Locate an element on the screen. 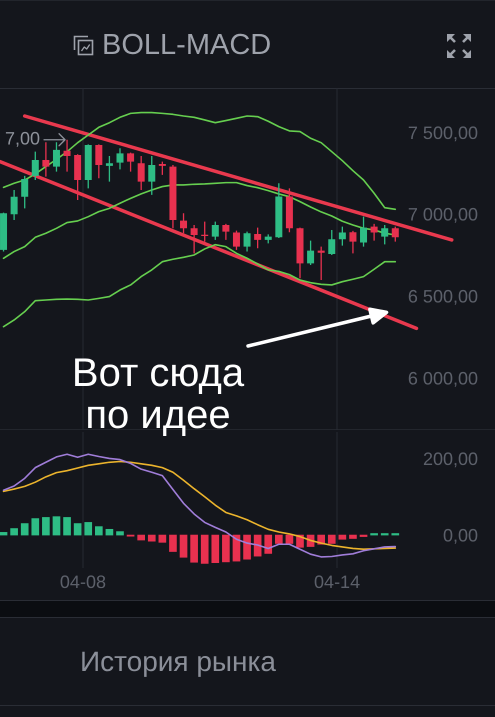 The image size is (495, 717). text: История рынка is located at coordinates (178, 662).